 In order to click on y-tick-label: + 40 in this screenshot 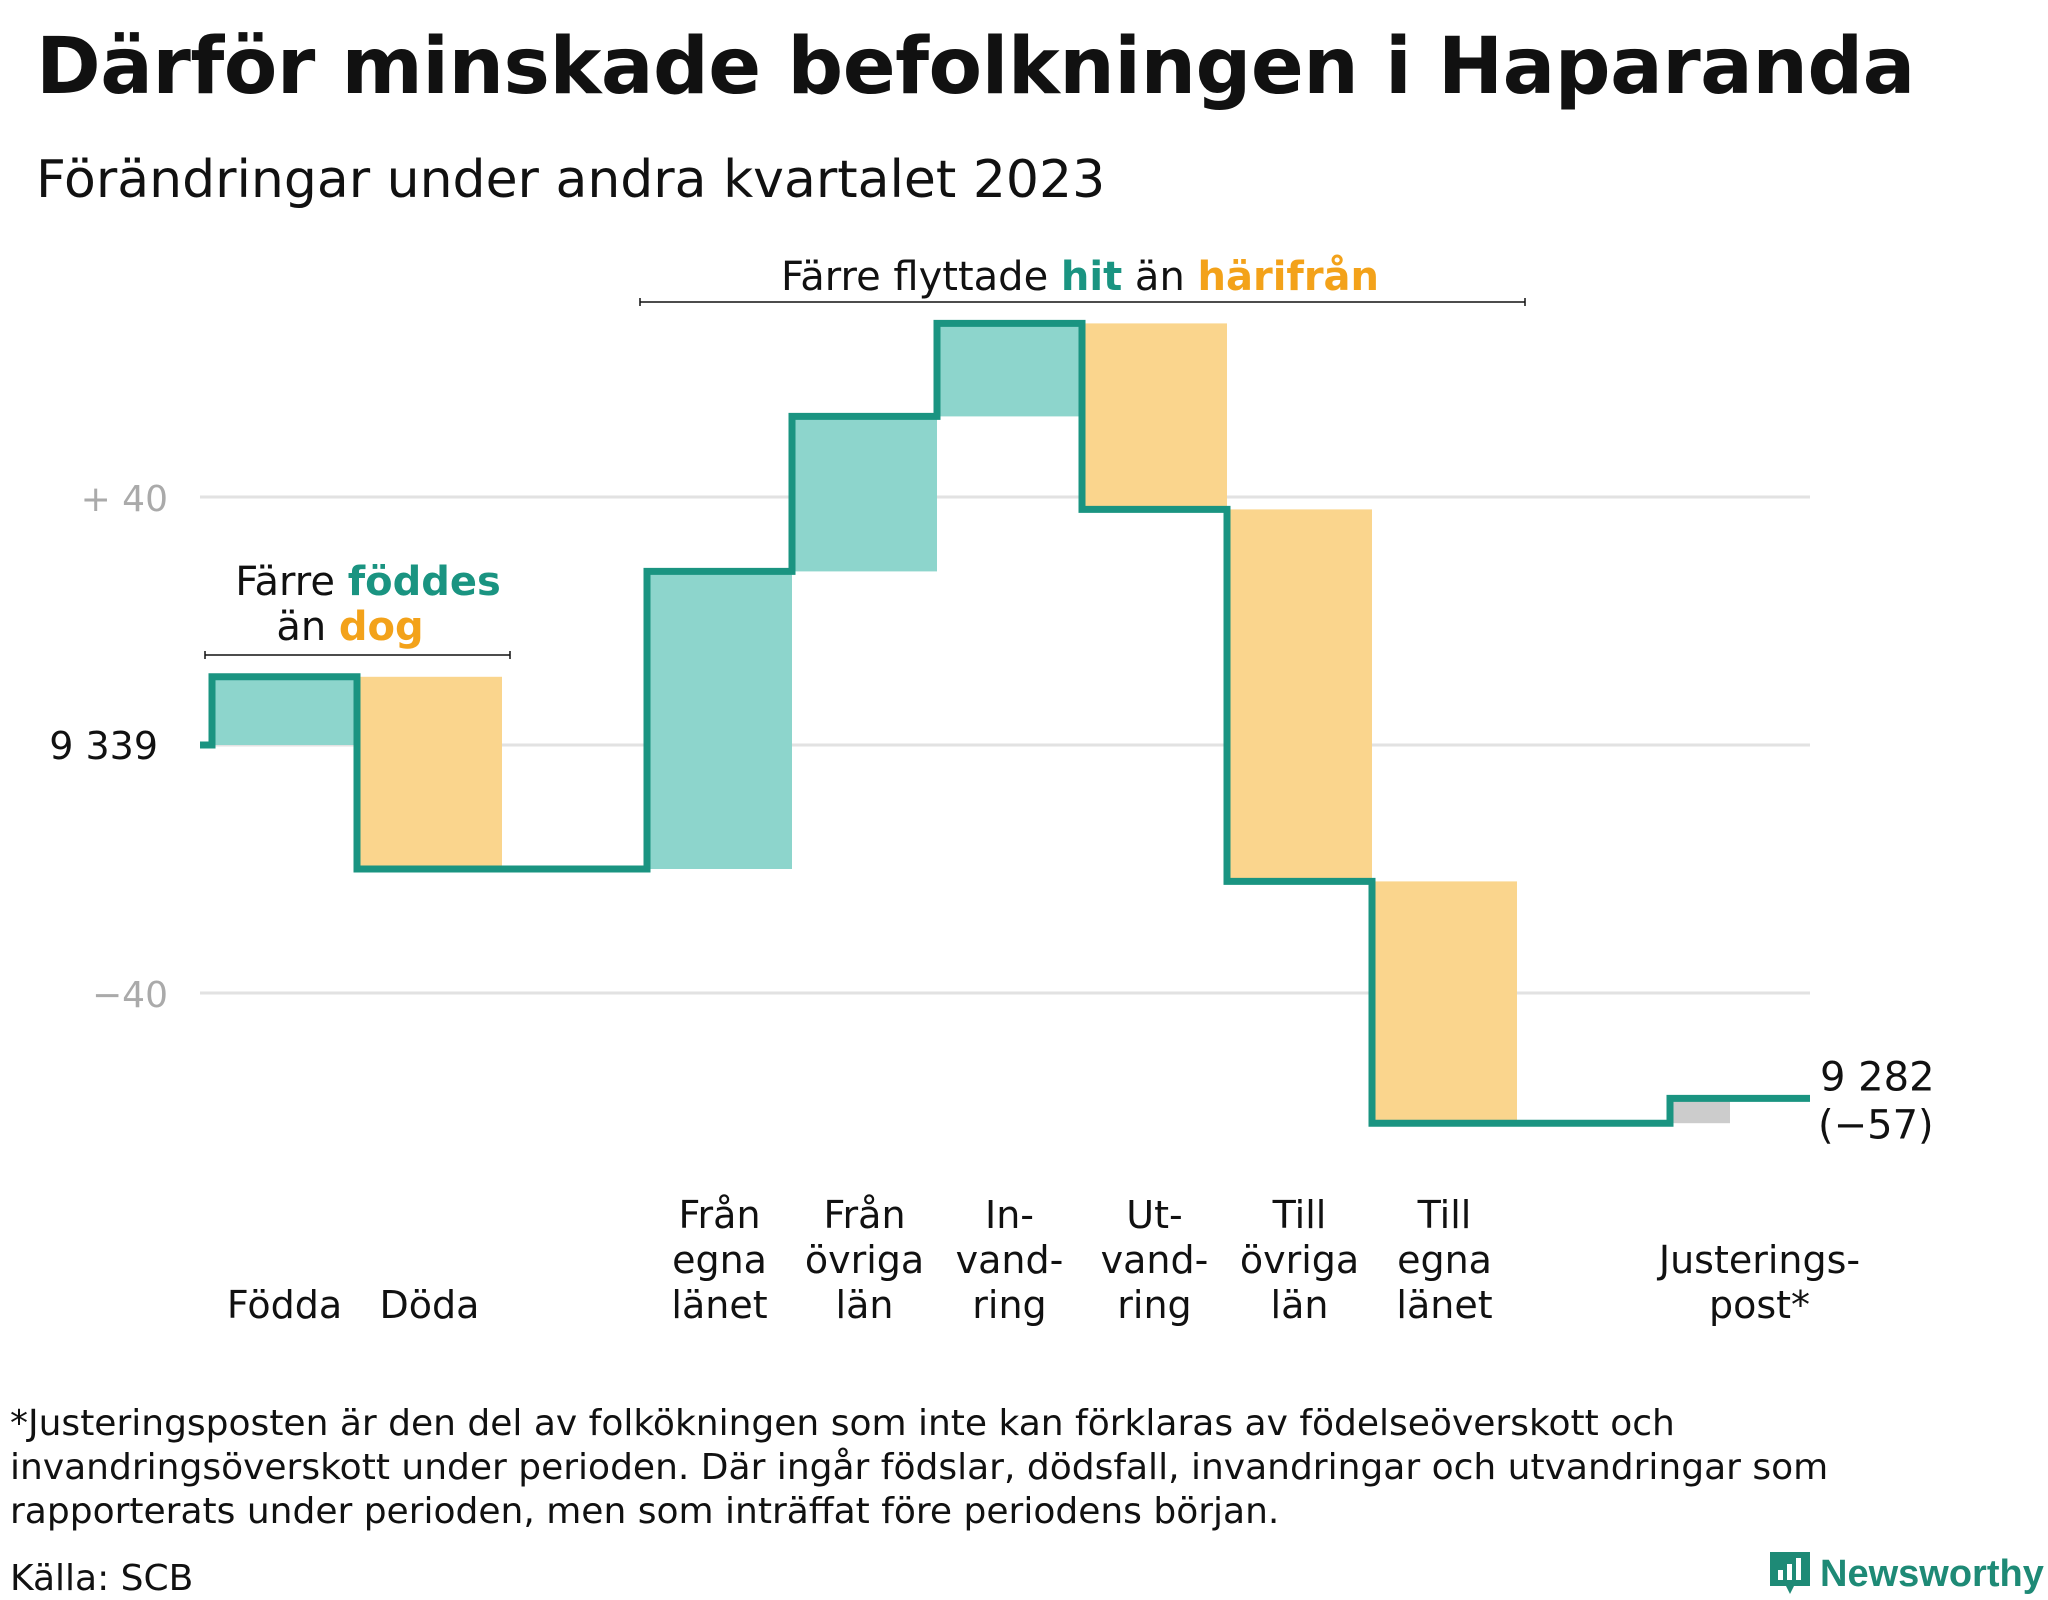, I will do `click(124, 499)`.